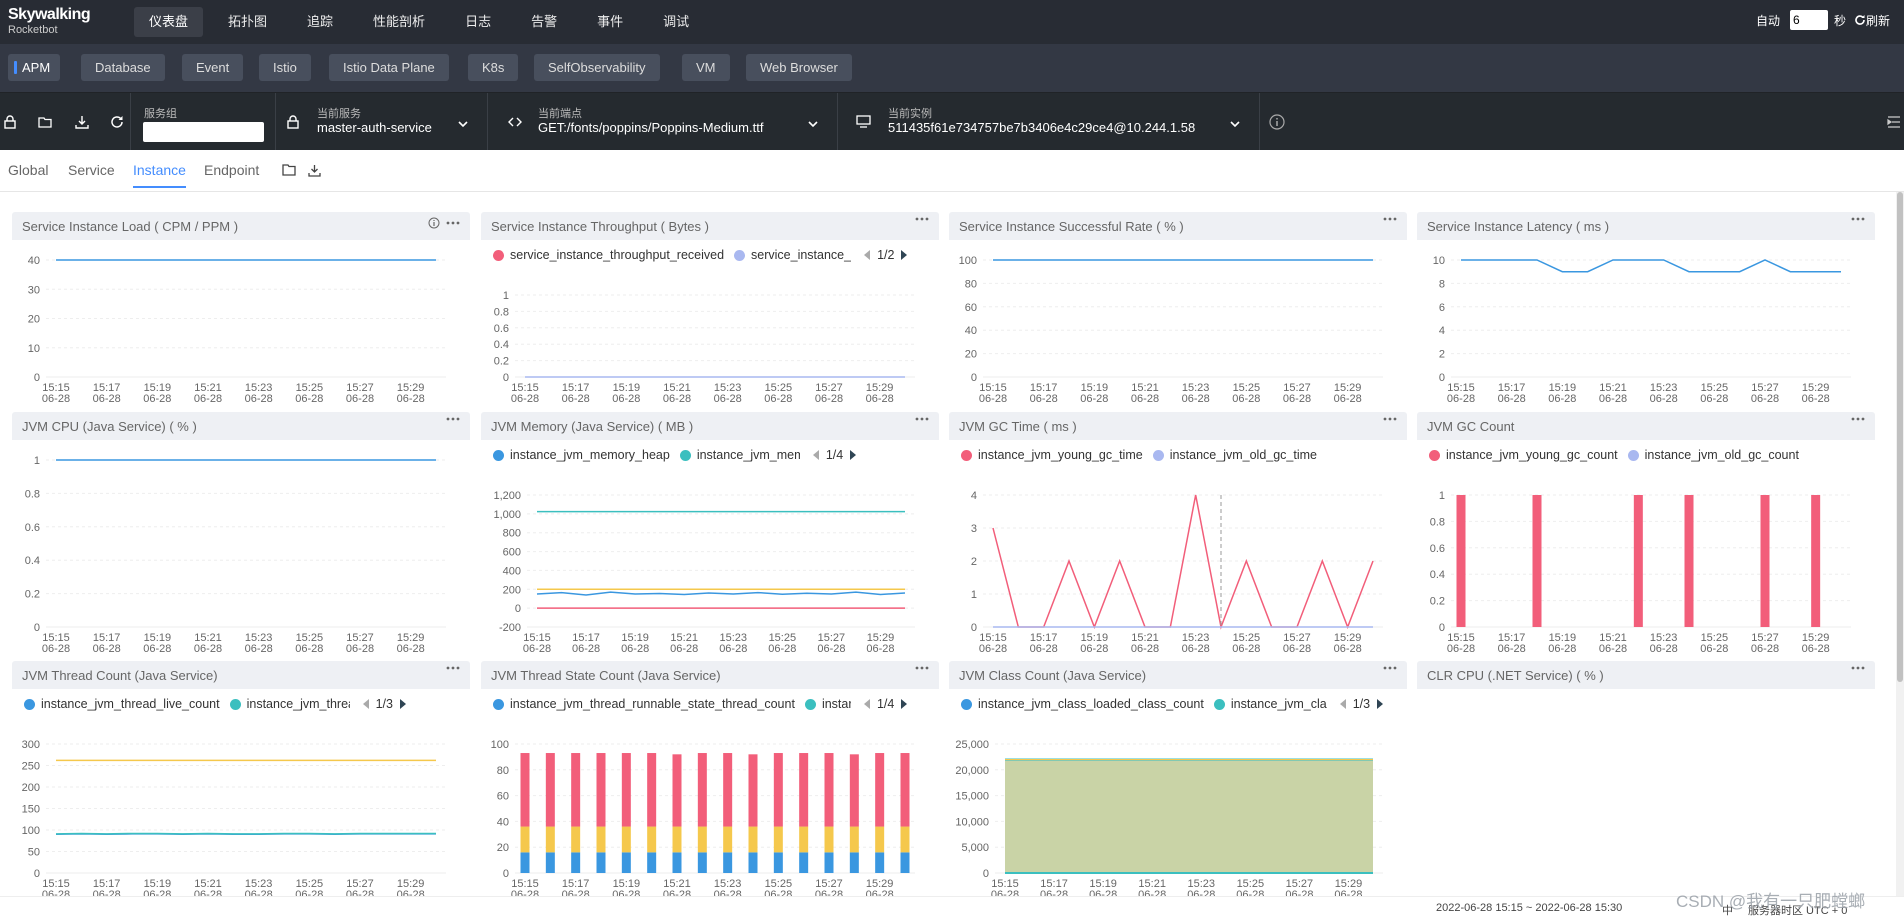 Image resolution: width=1904 pixels, height=918 pixels. Describe the element at coordinates (34, 67) in the screenshot. I see `layer-apm: APM` at that location.